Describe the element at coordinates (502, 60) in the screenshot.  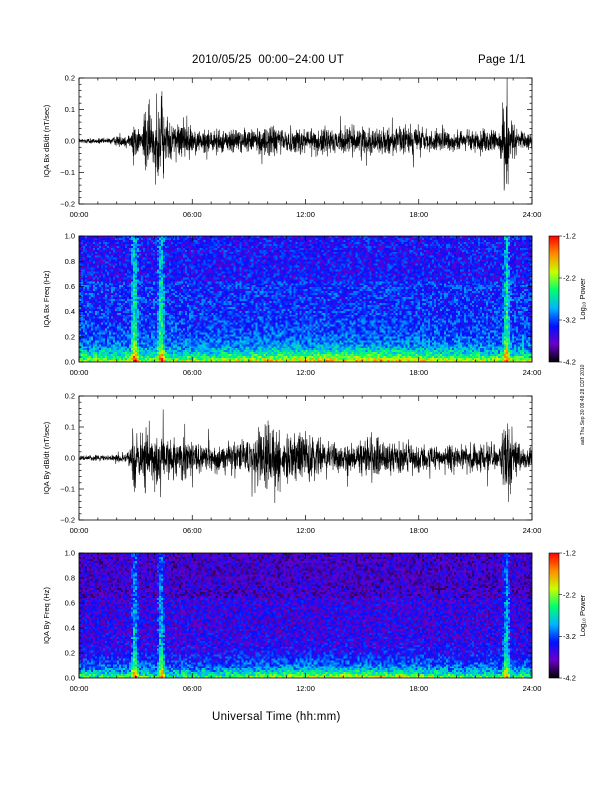
I see `page-indicator: Page 1/1` at that location.